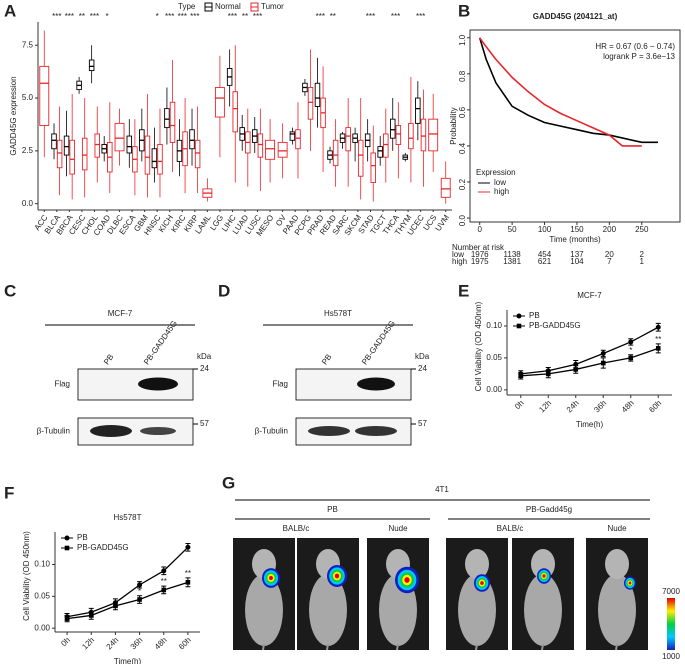  Describe the element at coordinates (549, 509) in the screenshot. I see `group-label: PB-Gadd45g` at that location.